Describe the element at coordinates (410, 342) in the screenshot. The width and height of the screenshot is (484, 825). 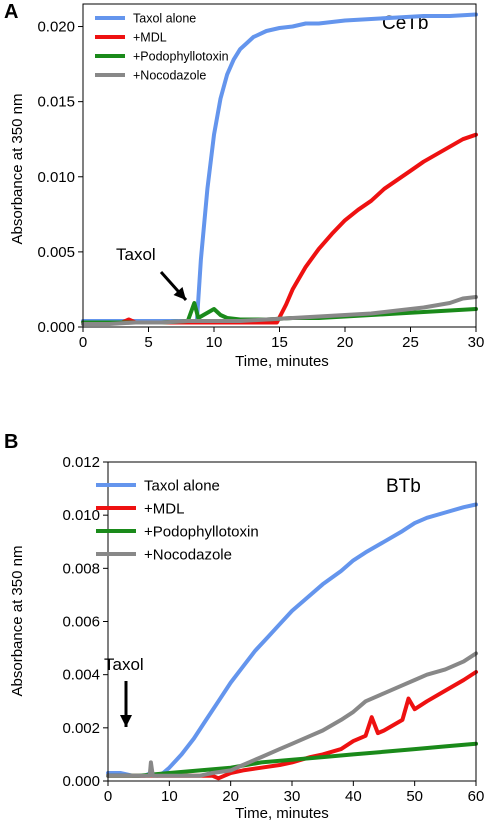
I see `panel-a-x-tick-label: 25` at that location.